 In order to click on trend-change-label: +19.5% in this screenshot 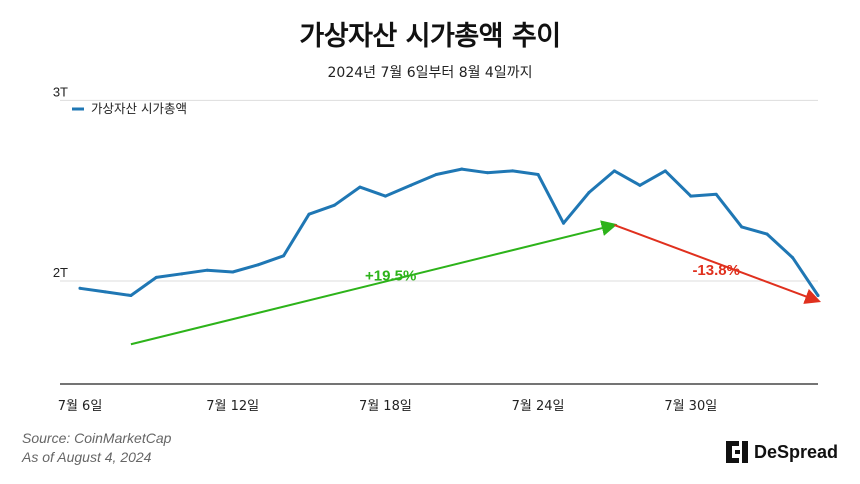, I will do `click(390, 276)`.